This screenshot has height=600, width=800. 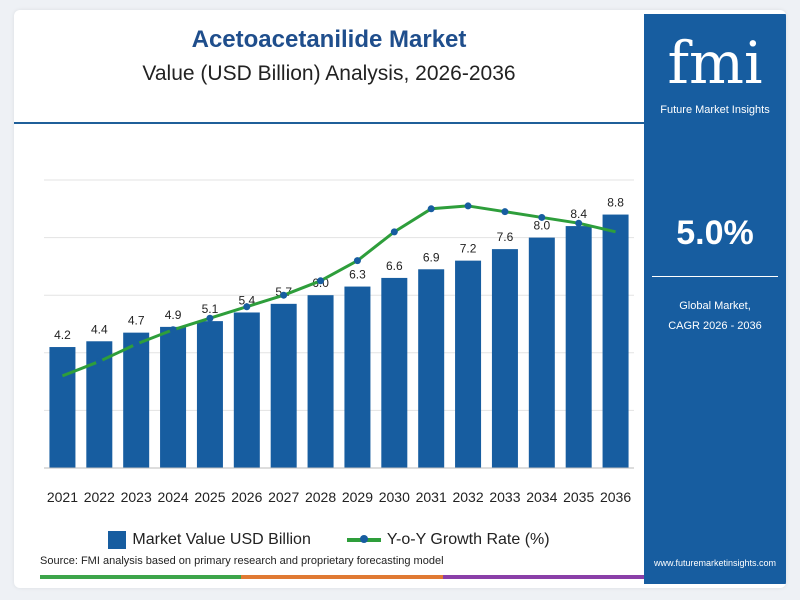 I want to click on bar-value-label: 8.4, so click(x=578, y=214).